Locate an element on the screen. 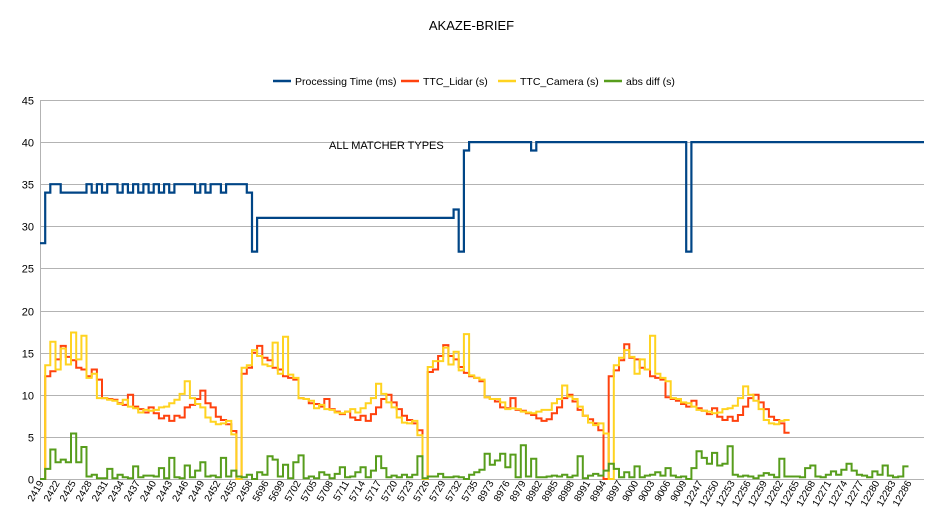  y-tick-label: 40 is located at coordinates (28, 144).